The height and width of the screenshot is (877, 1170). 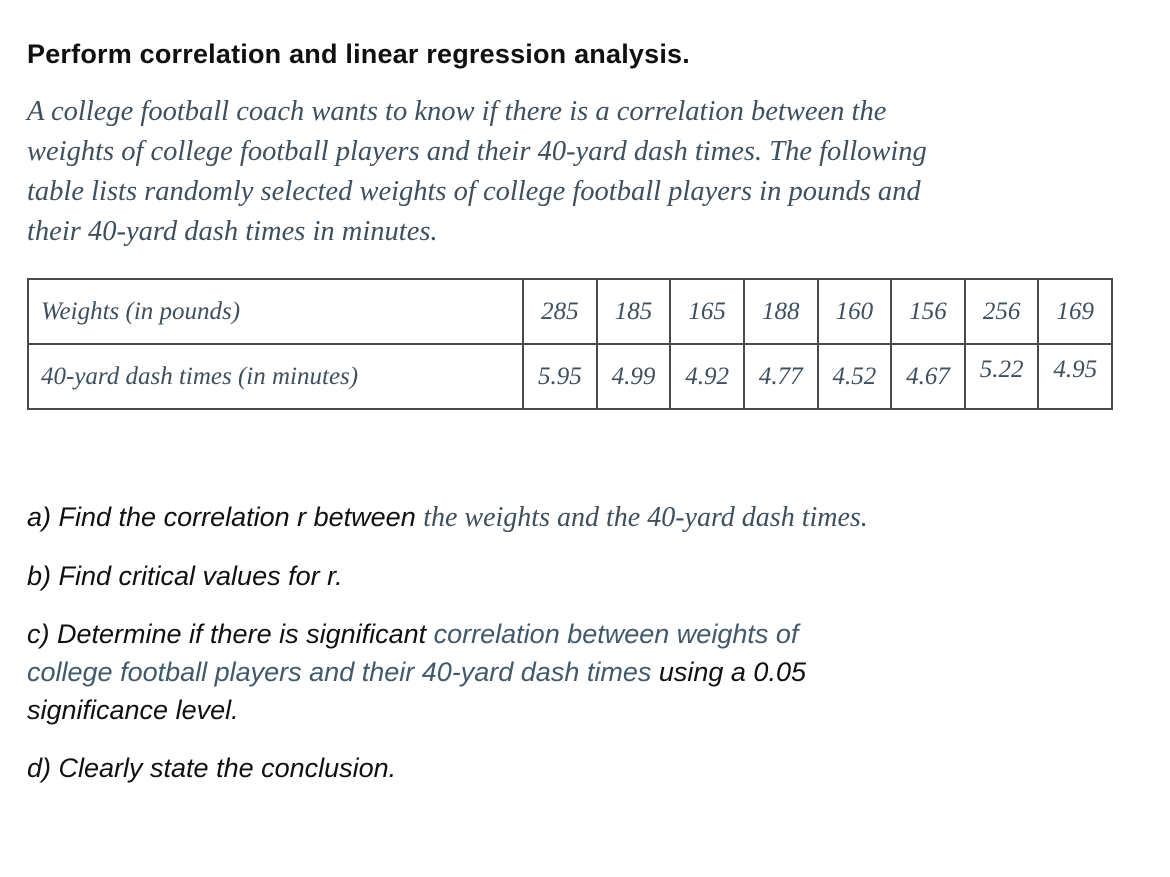 I want to click on table-cell: 185, so click(x=633, y=311).